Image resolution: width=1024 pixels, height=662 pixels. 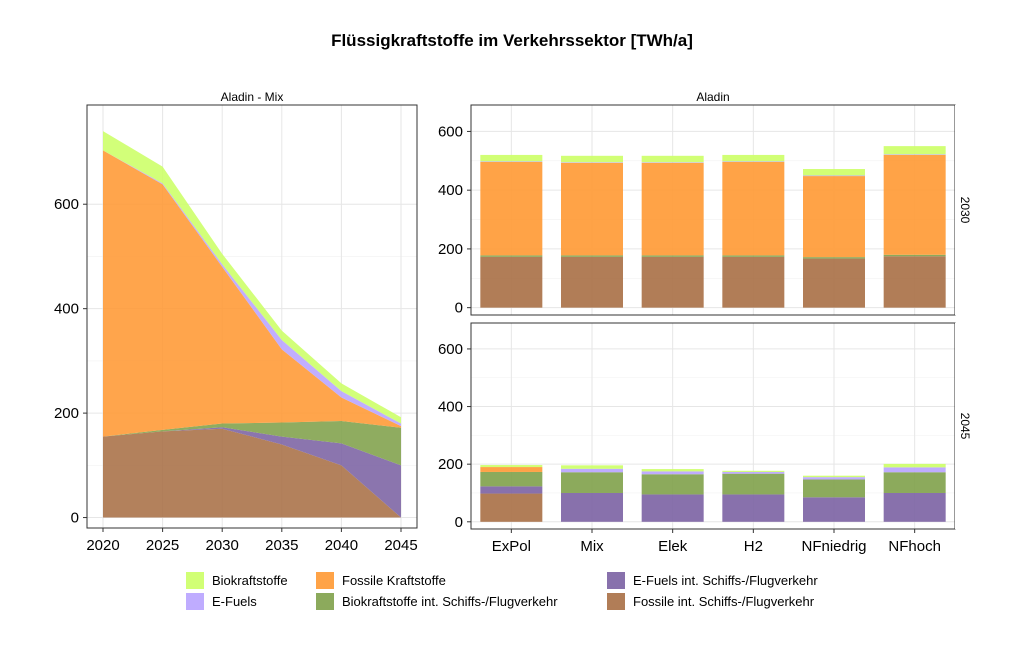 I want to click on ytick-label-2030: 200, so click(x=450, y=249).